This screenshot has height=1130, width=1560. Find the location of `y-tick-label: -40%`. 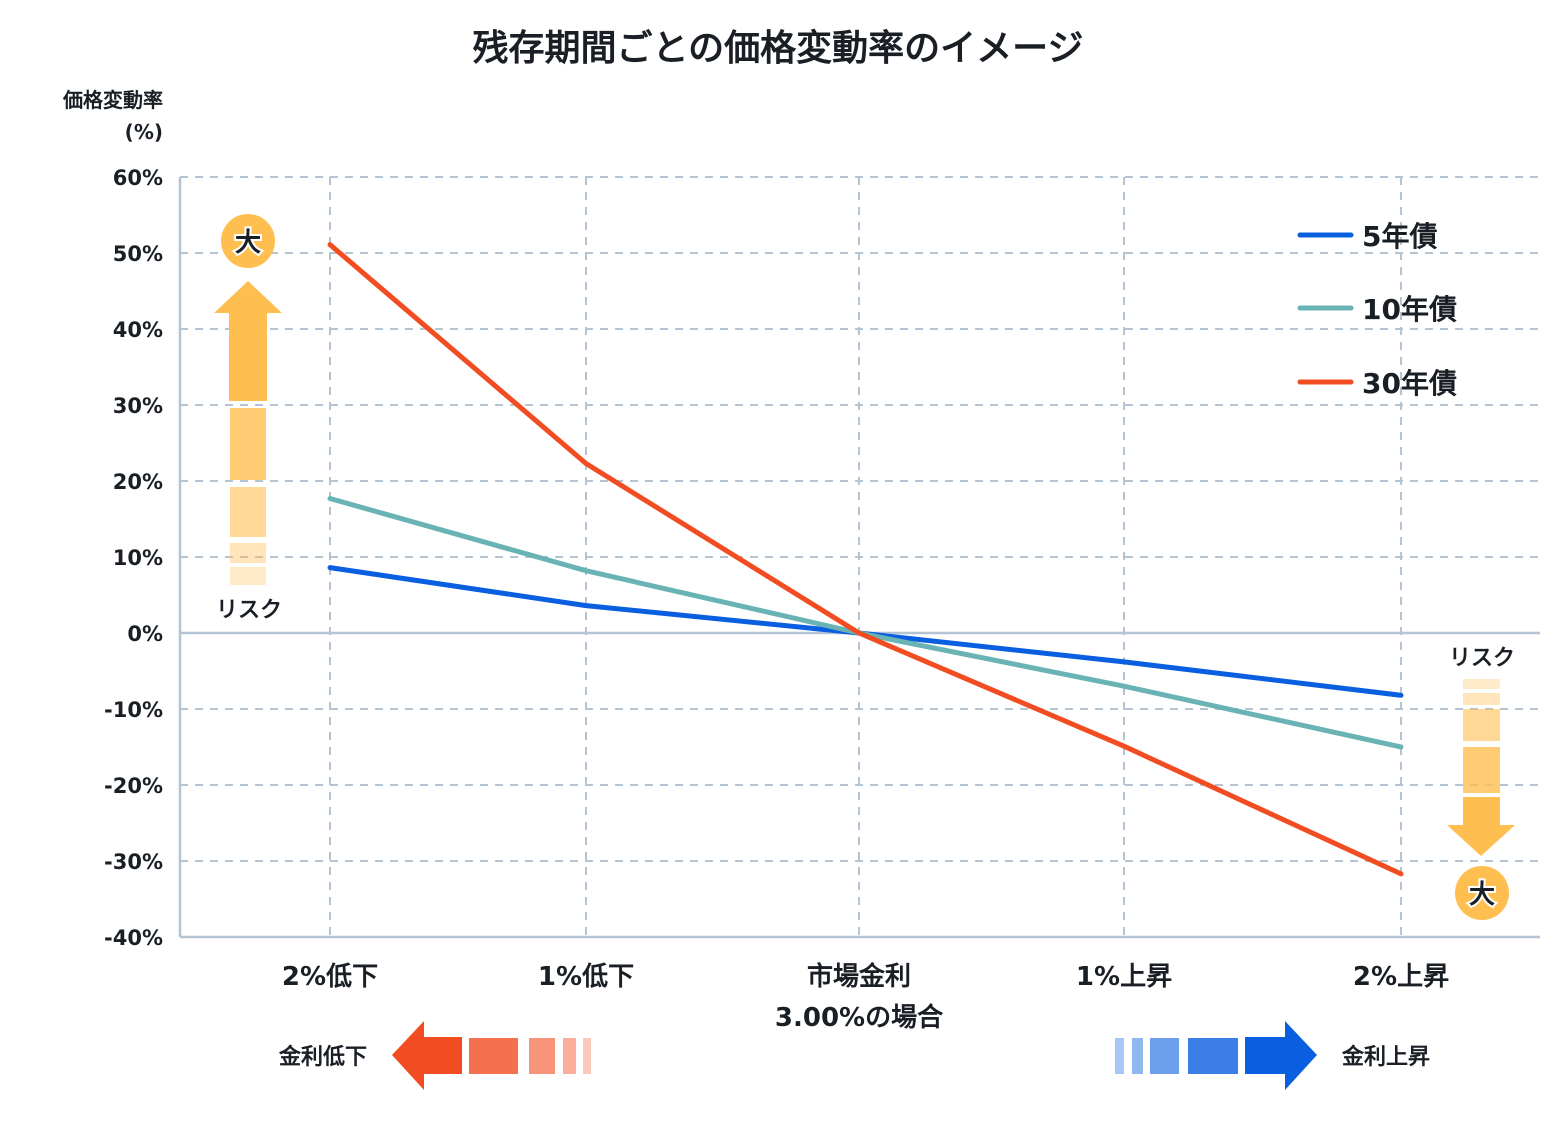

y-tick-label: -40% is located at coordinates (133, 938).